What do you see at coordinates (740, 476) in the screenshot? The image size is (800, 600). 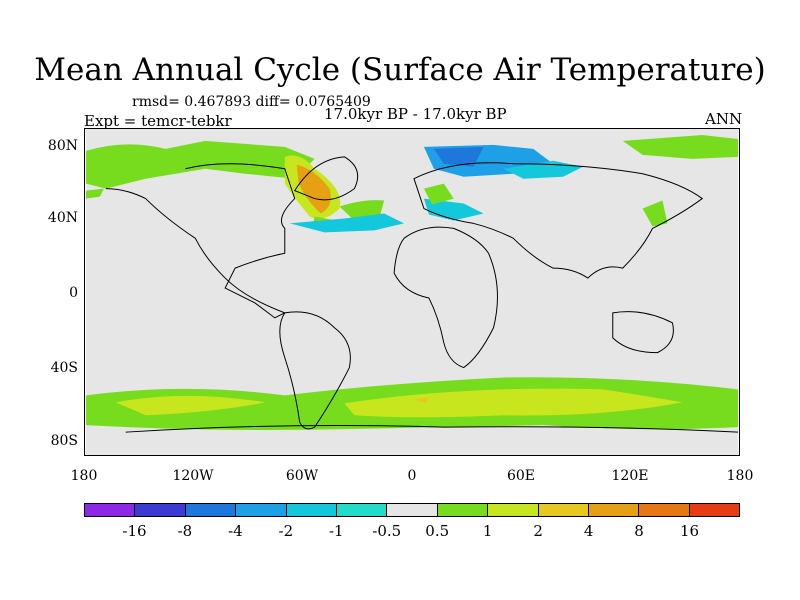 I see `lon-label-180e: 180` at bounding box center [740, 476].